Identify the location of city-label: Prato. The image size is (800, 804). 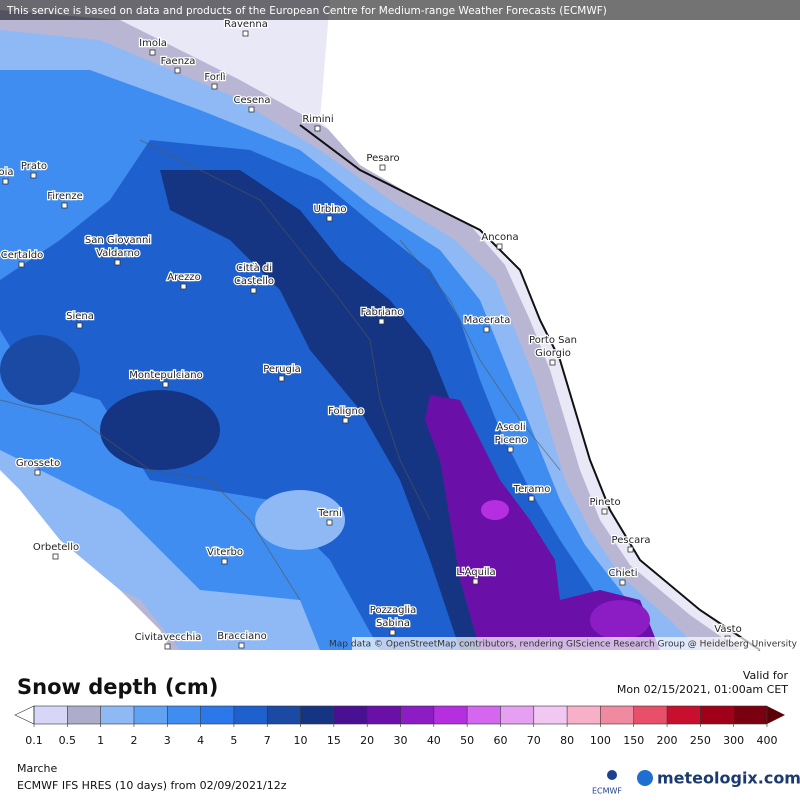
(34, 166).